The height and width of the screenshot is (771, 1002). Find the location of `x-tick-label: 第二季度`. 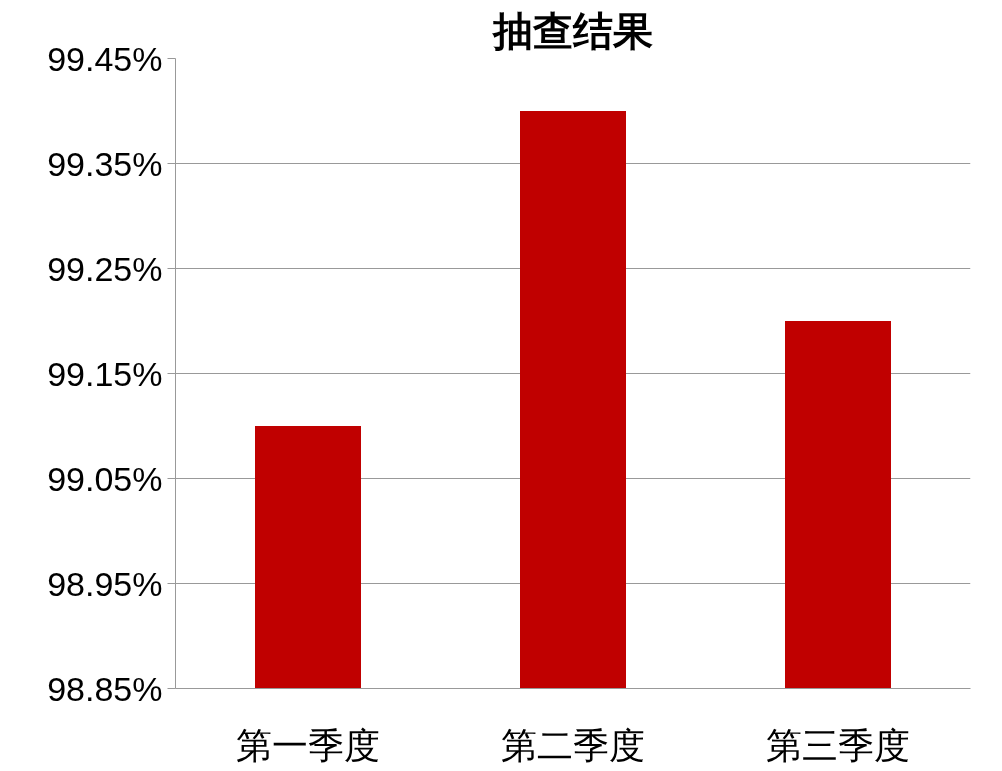

x-tick-label: 第二季度 is located at coordinates (573, 745).